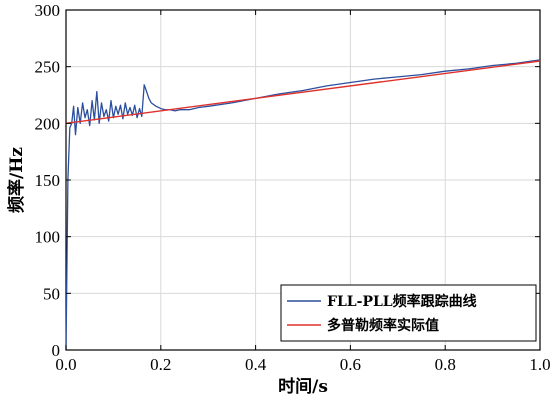 The image size is (553, 400). I want to click on y-tick-label: 0, so click(56, 350).